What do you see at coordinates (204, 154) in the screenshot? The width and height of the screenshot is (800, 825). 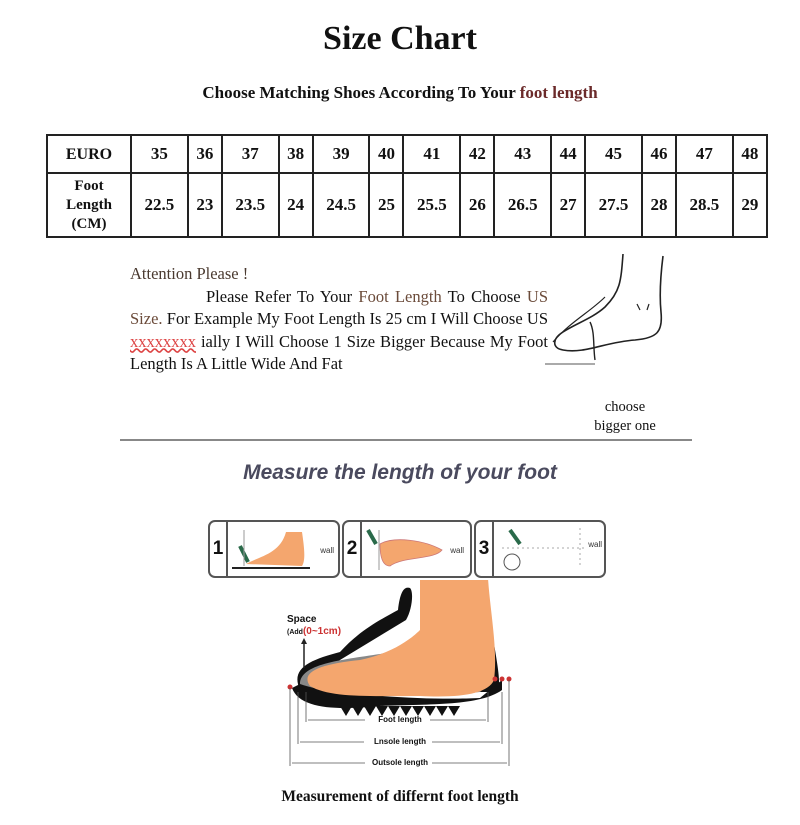 I see `euro-size-cell: 36` at bounding box center [204, 154].